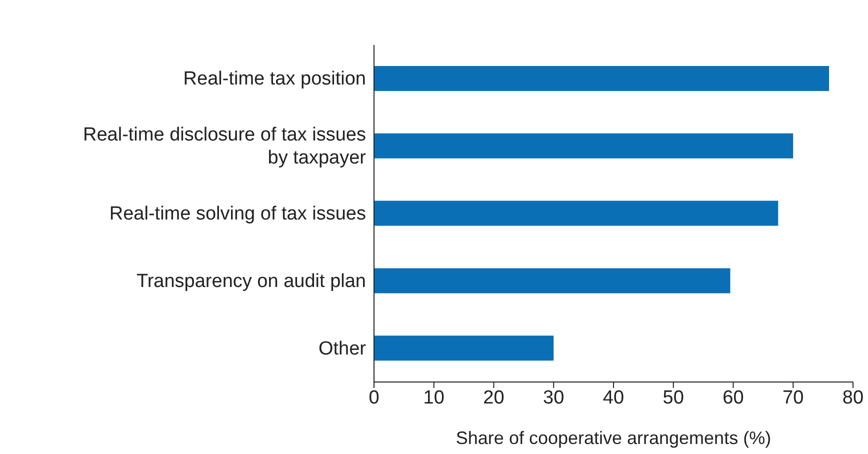 This screenshot has height=454, width=868. Describe the element at coordinates (673, 397) in the screenshot. I see `x-tick-label: 50` at that location.